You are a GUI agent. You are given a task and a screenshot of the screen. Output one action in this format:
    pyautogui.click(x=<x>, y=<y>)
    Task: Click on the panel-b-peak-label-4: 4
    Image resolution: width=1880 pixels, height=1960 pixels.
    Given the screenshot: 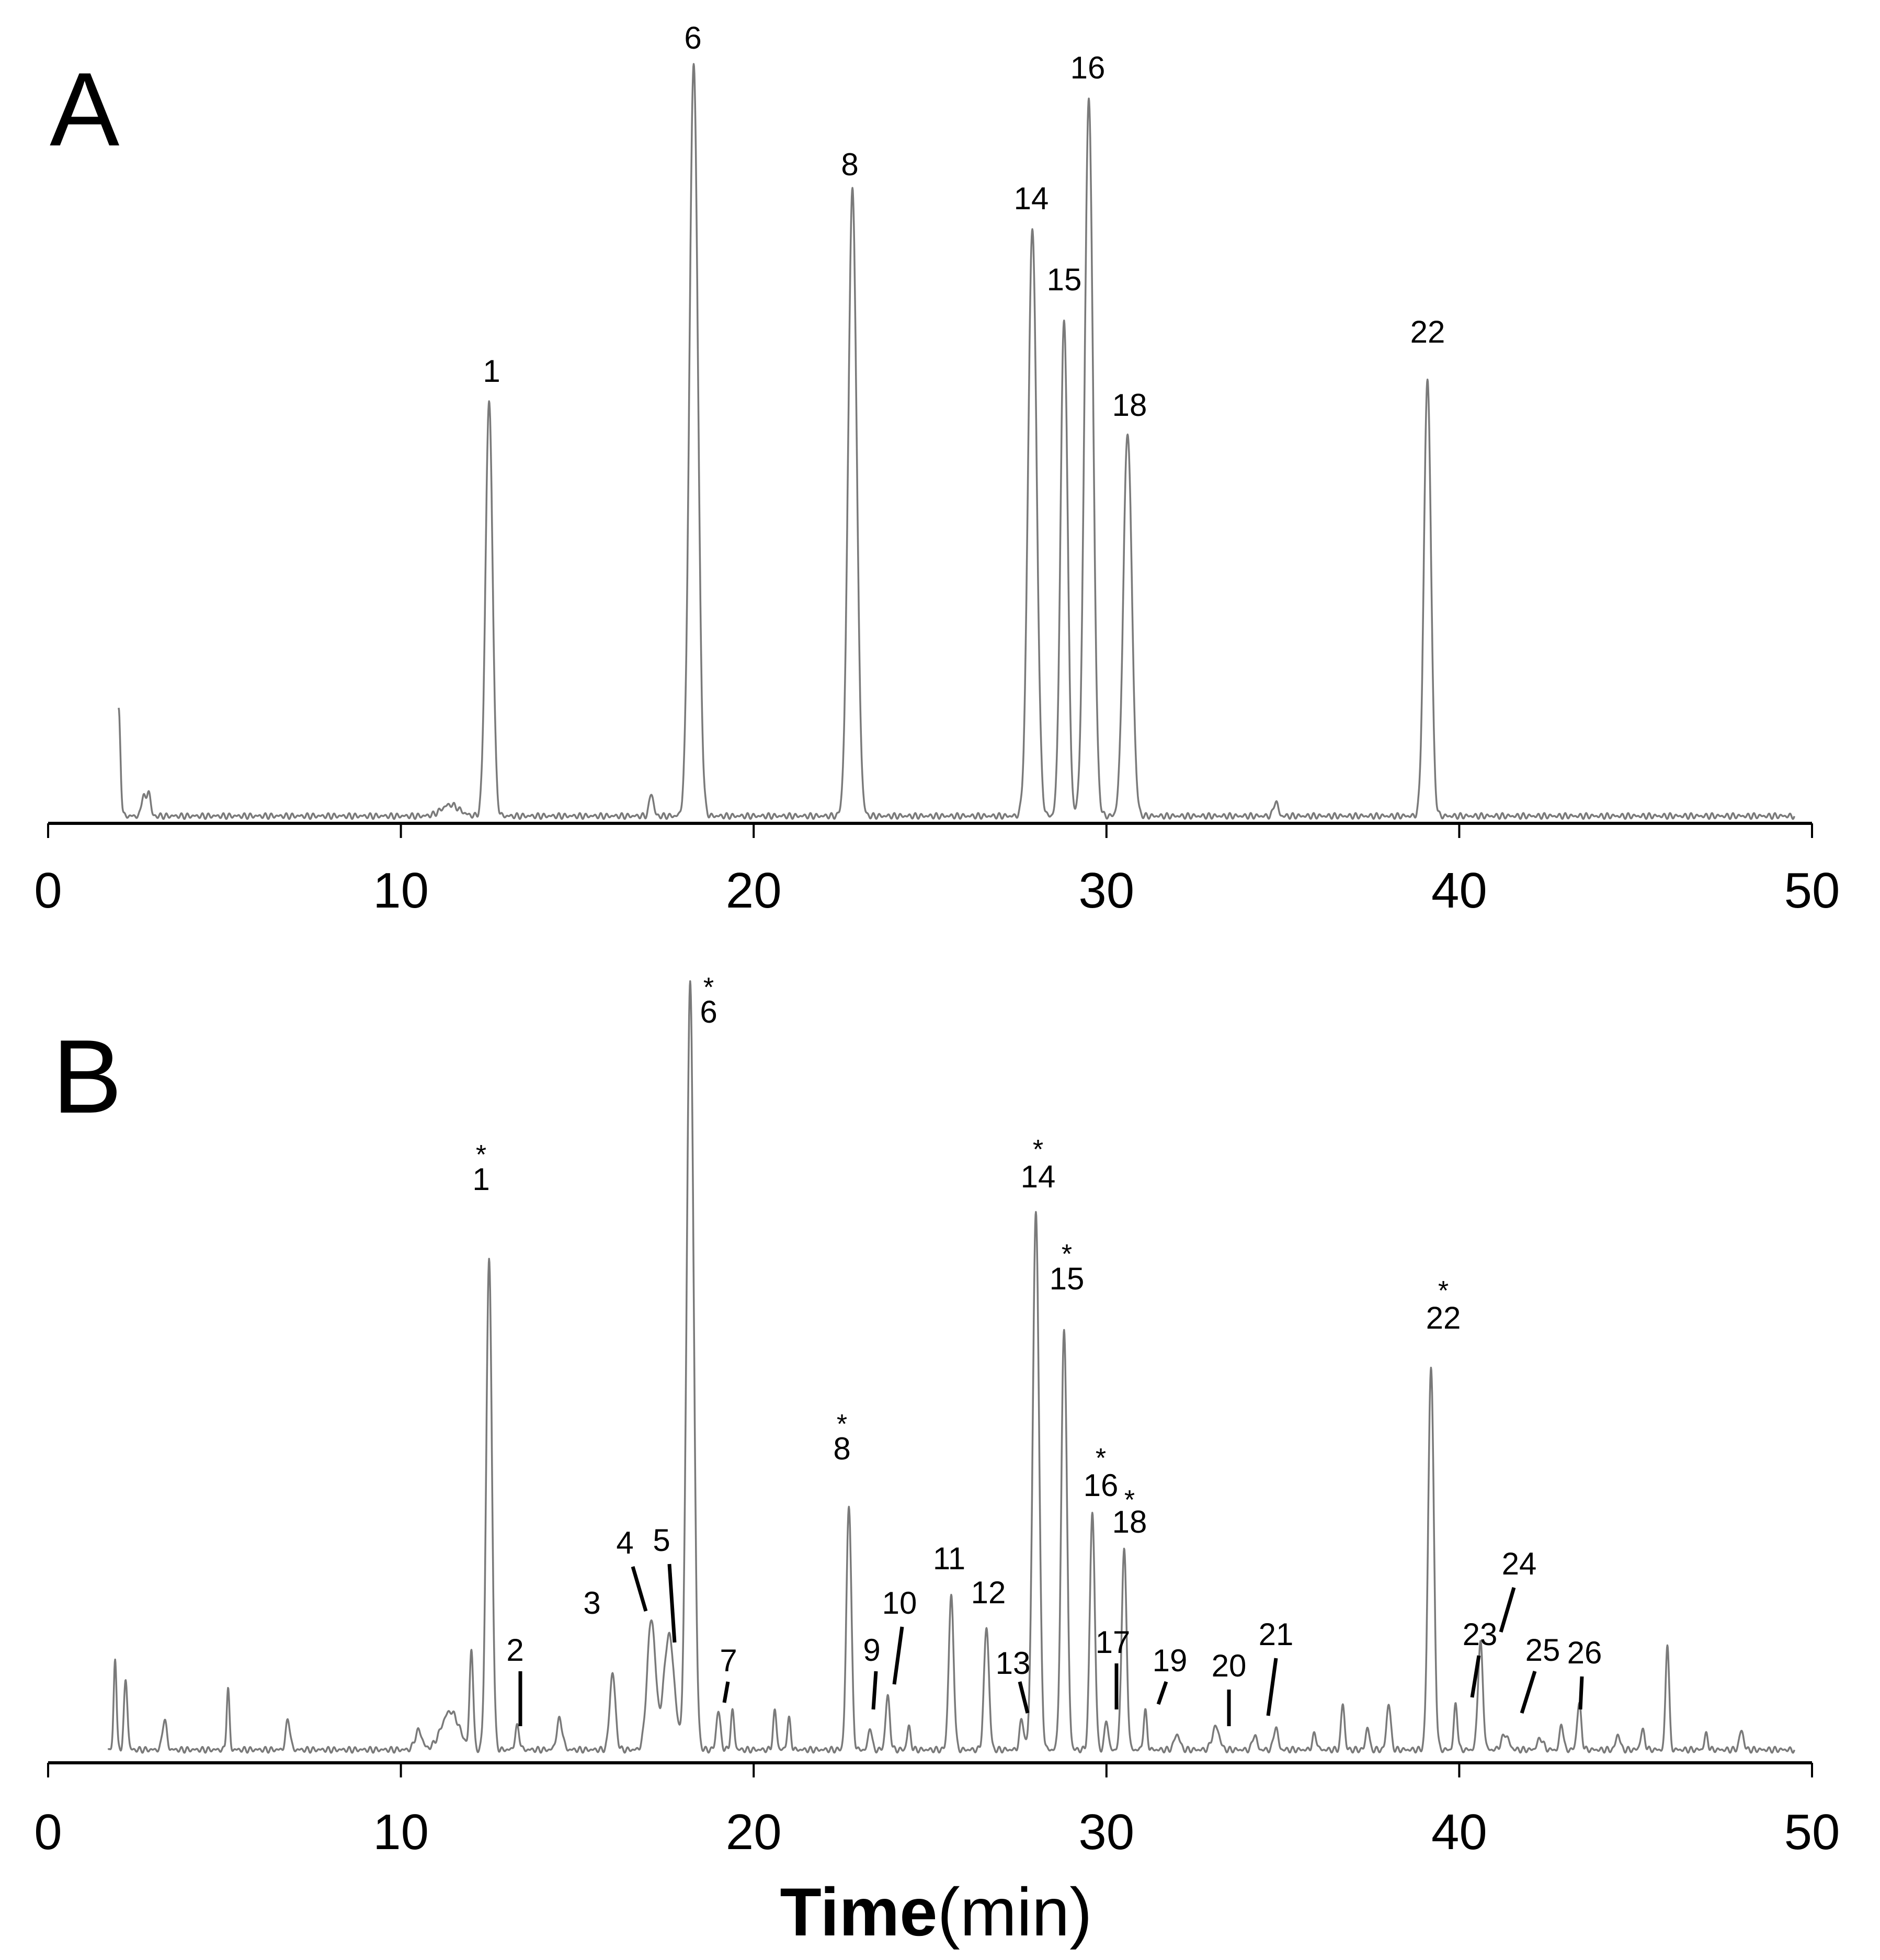 What is the action you would take?
    pyautogui.click(x=624, y=1542)
    